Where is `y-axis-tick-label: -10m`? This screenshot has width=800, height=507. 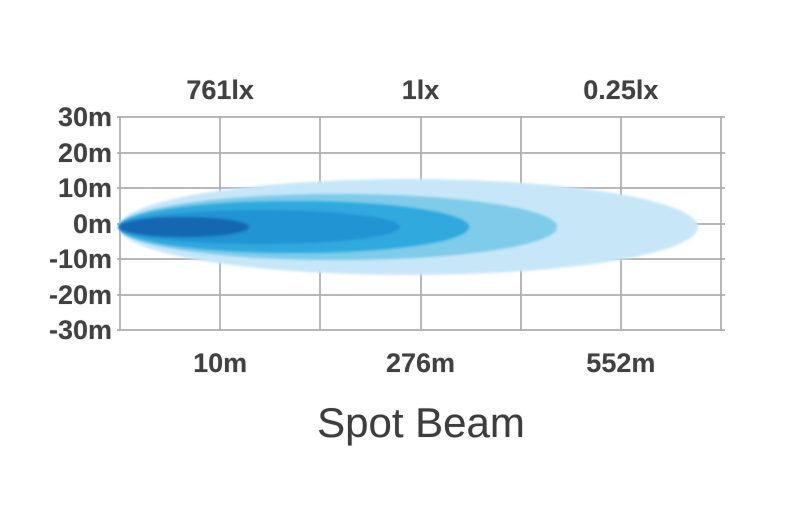 y-axis-tick-label: -10m is located at coordinates (80, 259).